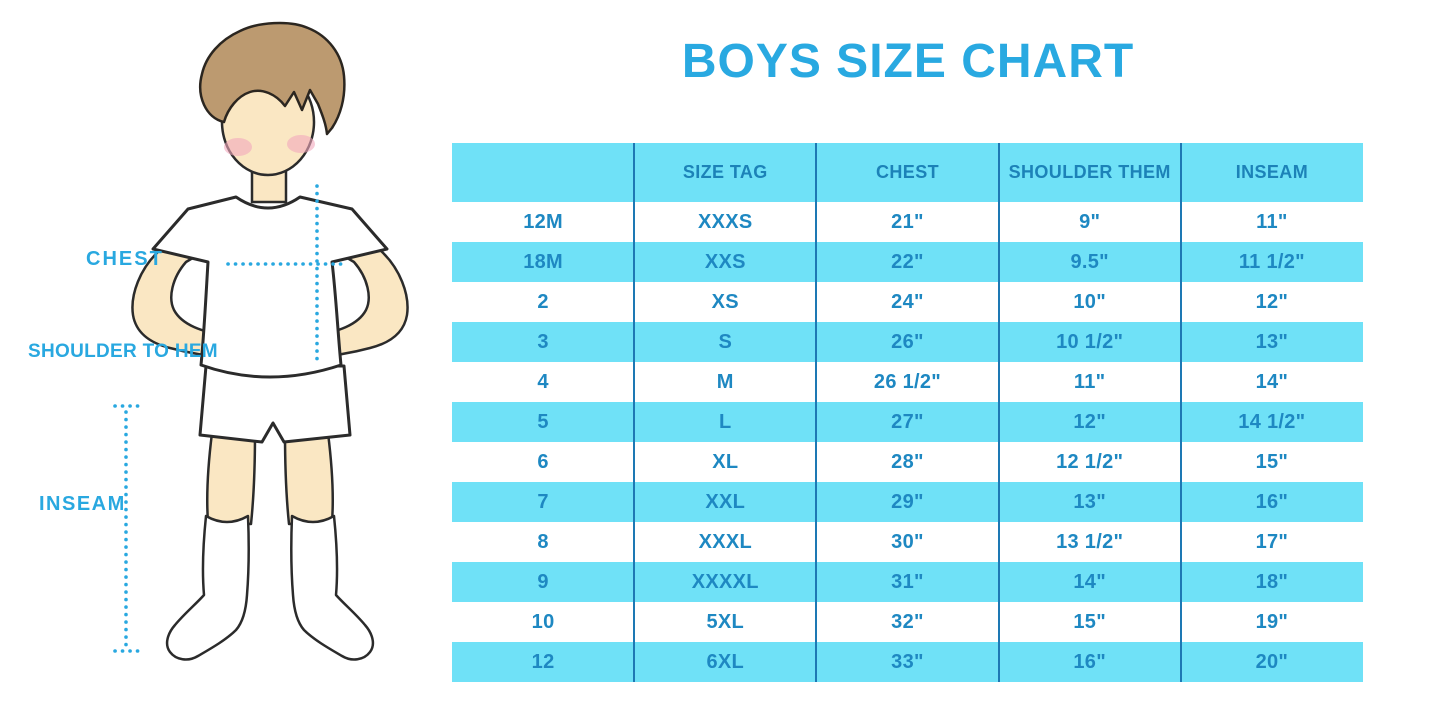 The height and width of the screenshot is (723, 1445). What do you see at coordinates (543, 501) in the screenshot?
I see `table-cell: 7` at bounding box center [543, 501].